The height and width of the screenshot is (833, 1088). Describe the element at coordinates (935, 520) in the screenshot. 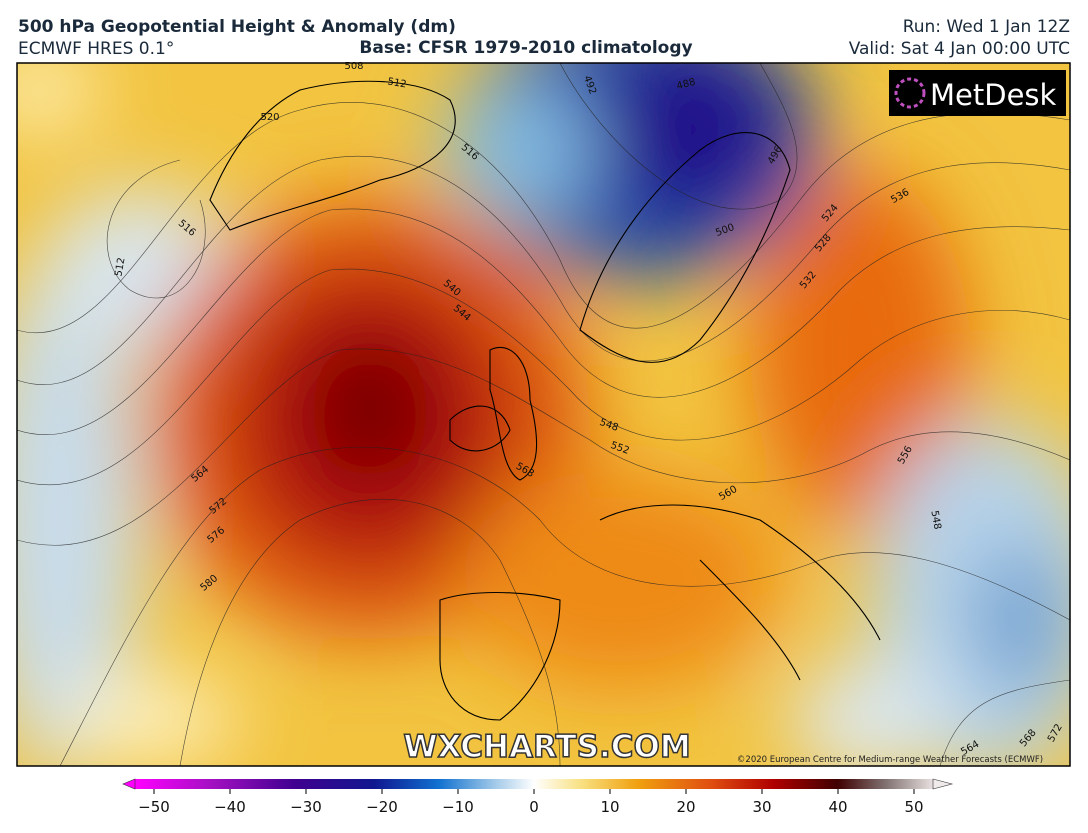

I see `contour-label: 548` at that location.